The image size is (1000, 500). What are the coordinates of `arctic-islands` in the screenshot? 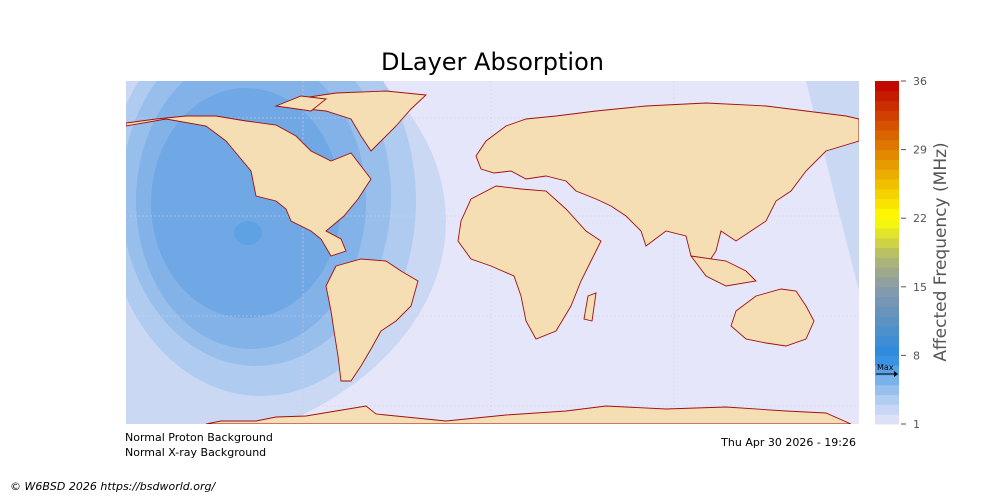 It's located at (301, 103).